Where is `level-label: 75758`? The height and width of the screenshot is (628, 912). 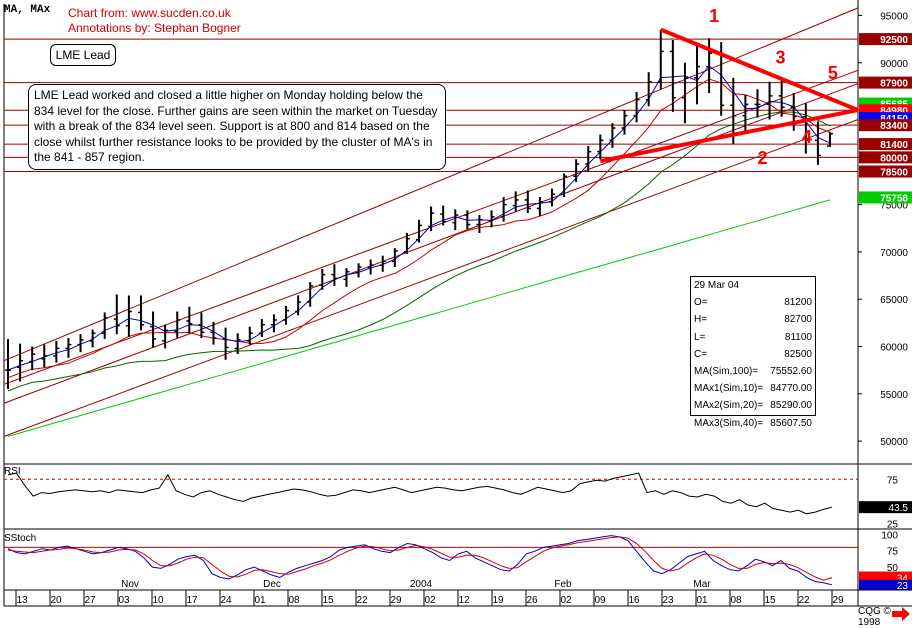 level-label: 75758 is located at coordinates (894, 198).